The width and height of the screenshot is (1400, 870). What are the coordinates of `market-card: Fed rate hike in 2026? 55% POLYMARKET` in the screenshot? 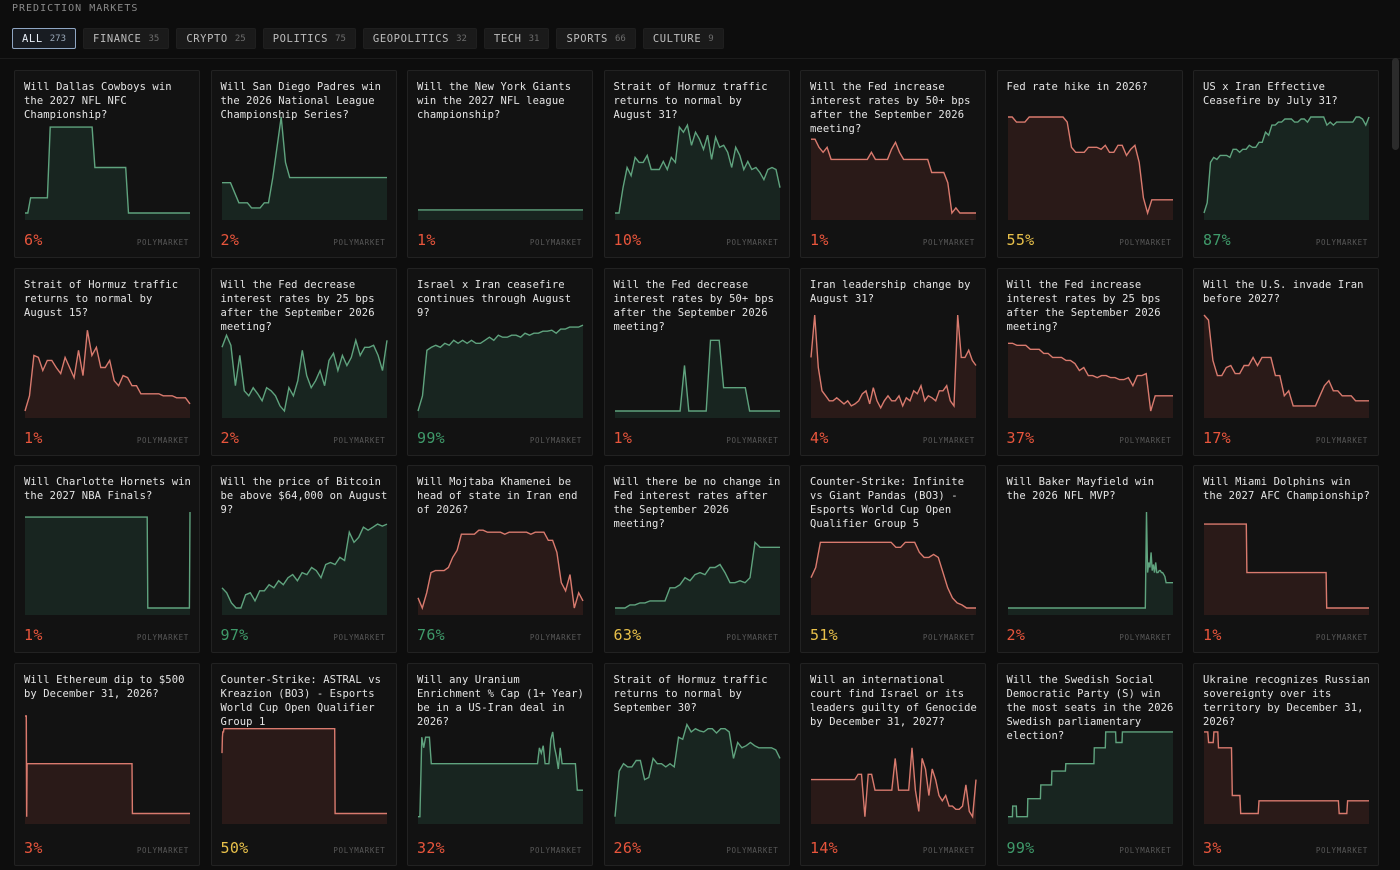 It's located at (1089, 164).